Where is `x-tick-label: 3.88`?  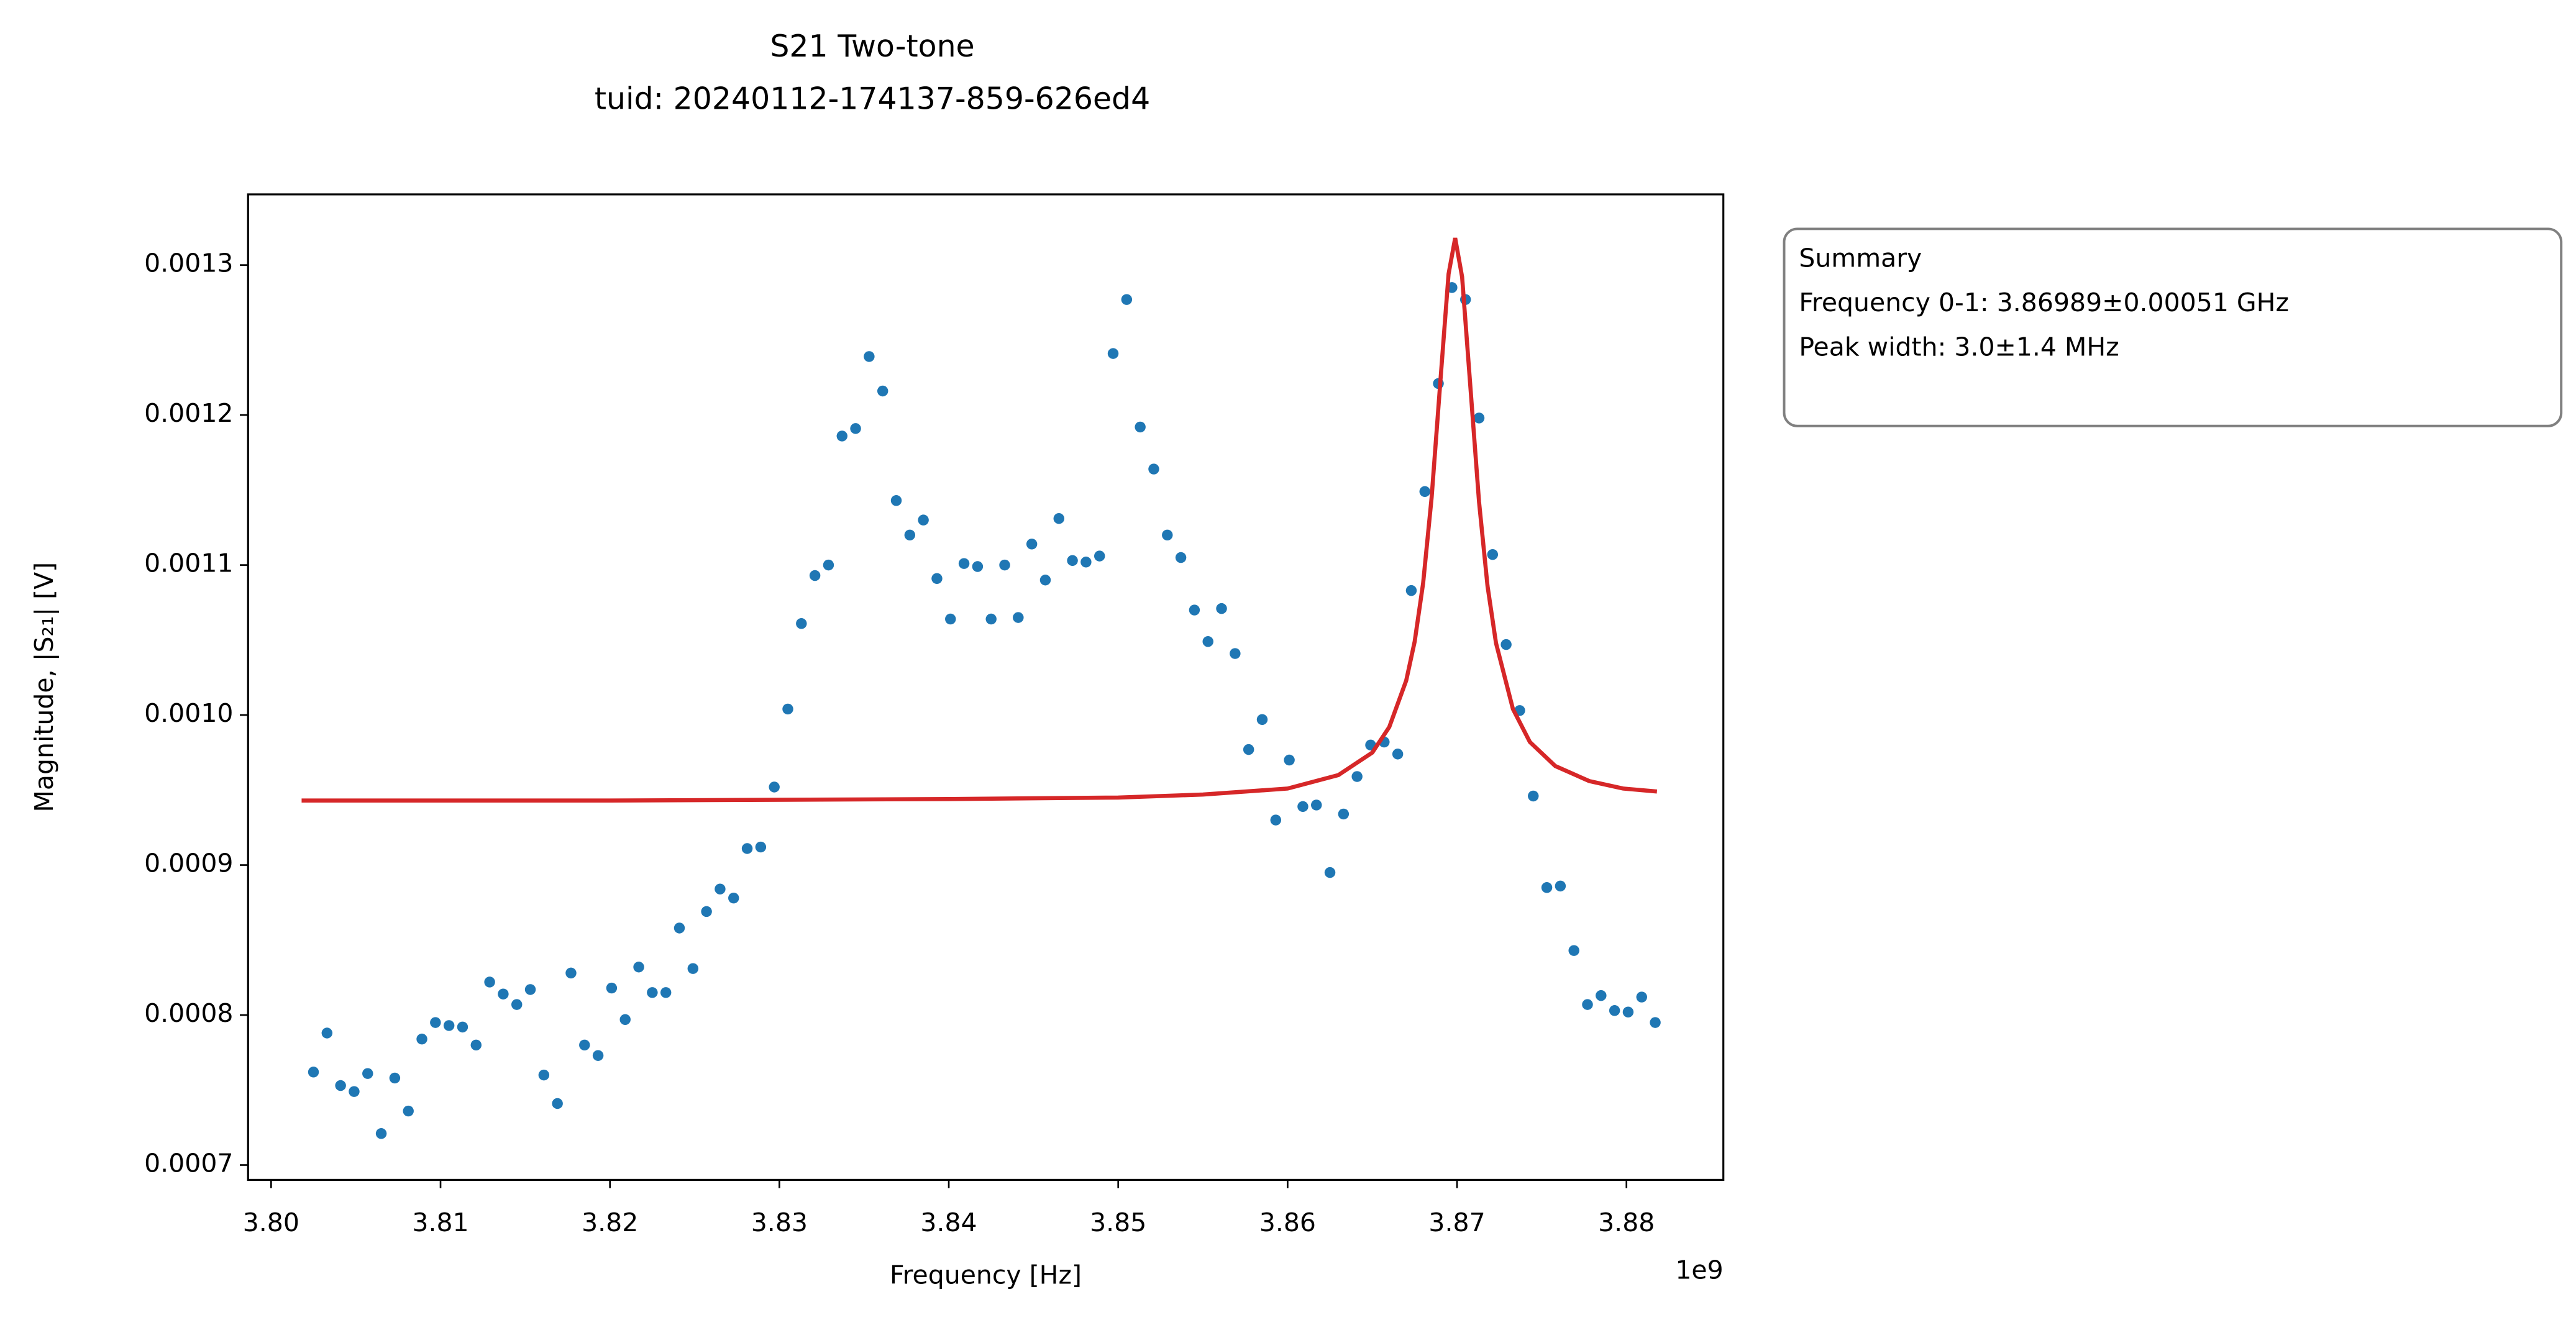
x-tick-label: 3.88 is located at coordinates (1627, 1222).